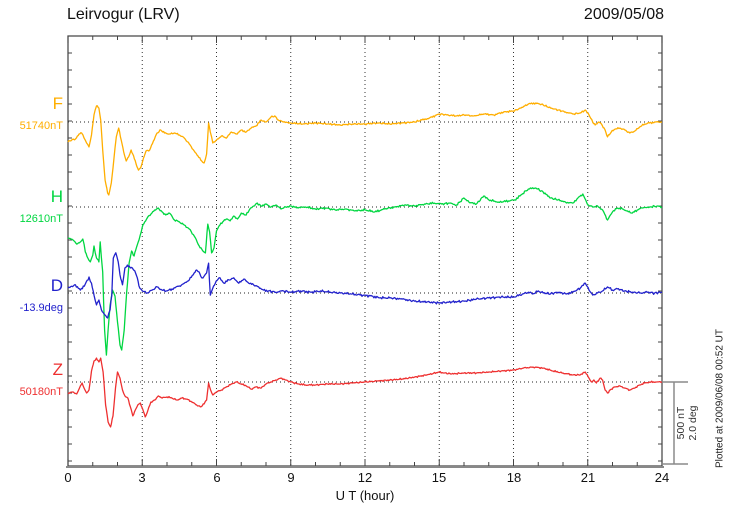 Image resolution: width=730 pixels, height=520 pixels. What do you see at coordinates (662, 477) in the screenshot?
I see `x-tick-label: 24` at bounding box center [662, 477].